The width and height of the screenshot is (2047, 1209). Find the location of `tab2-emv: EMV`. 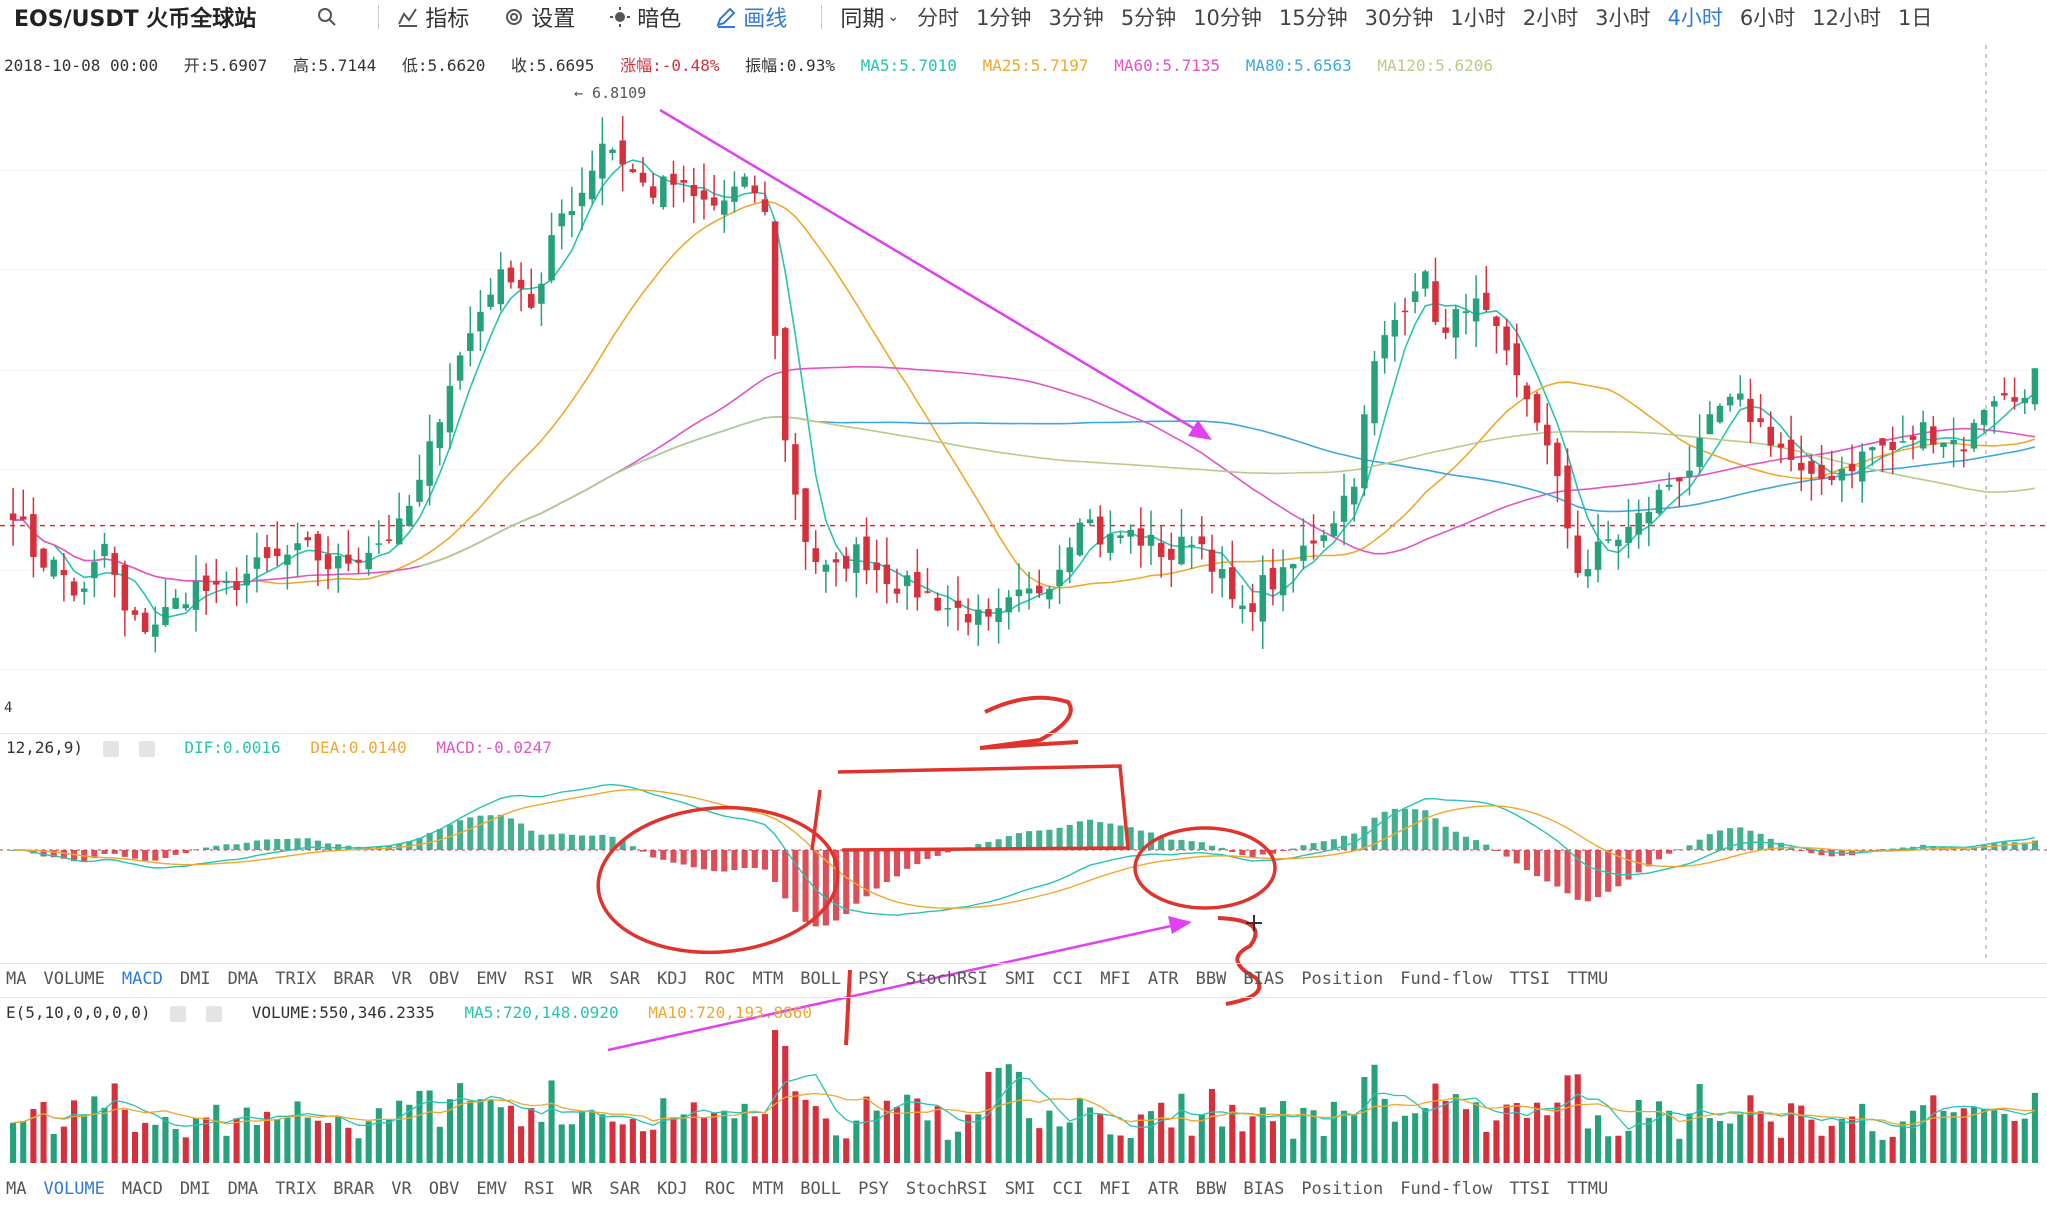

tab2-emv: EMV is located at coordinates (492, 1189).